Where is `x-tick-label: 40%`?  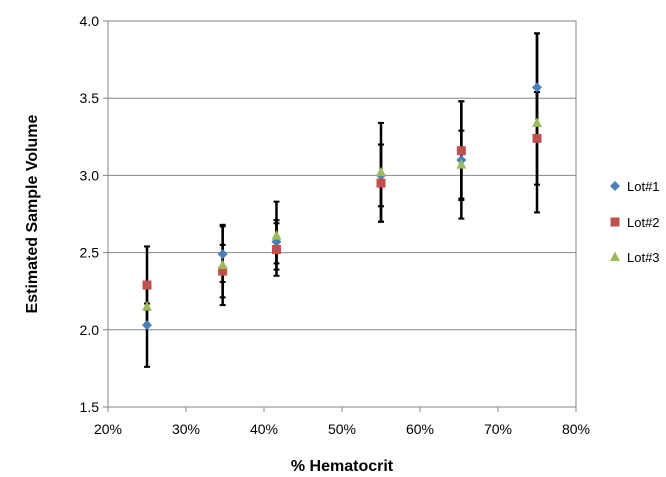
x-tick-label: 40% is located at coordinates (264, 429).